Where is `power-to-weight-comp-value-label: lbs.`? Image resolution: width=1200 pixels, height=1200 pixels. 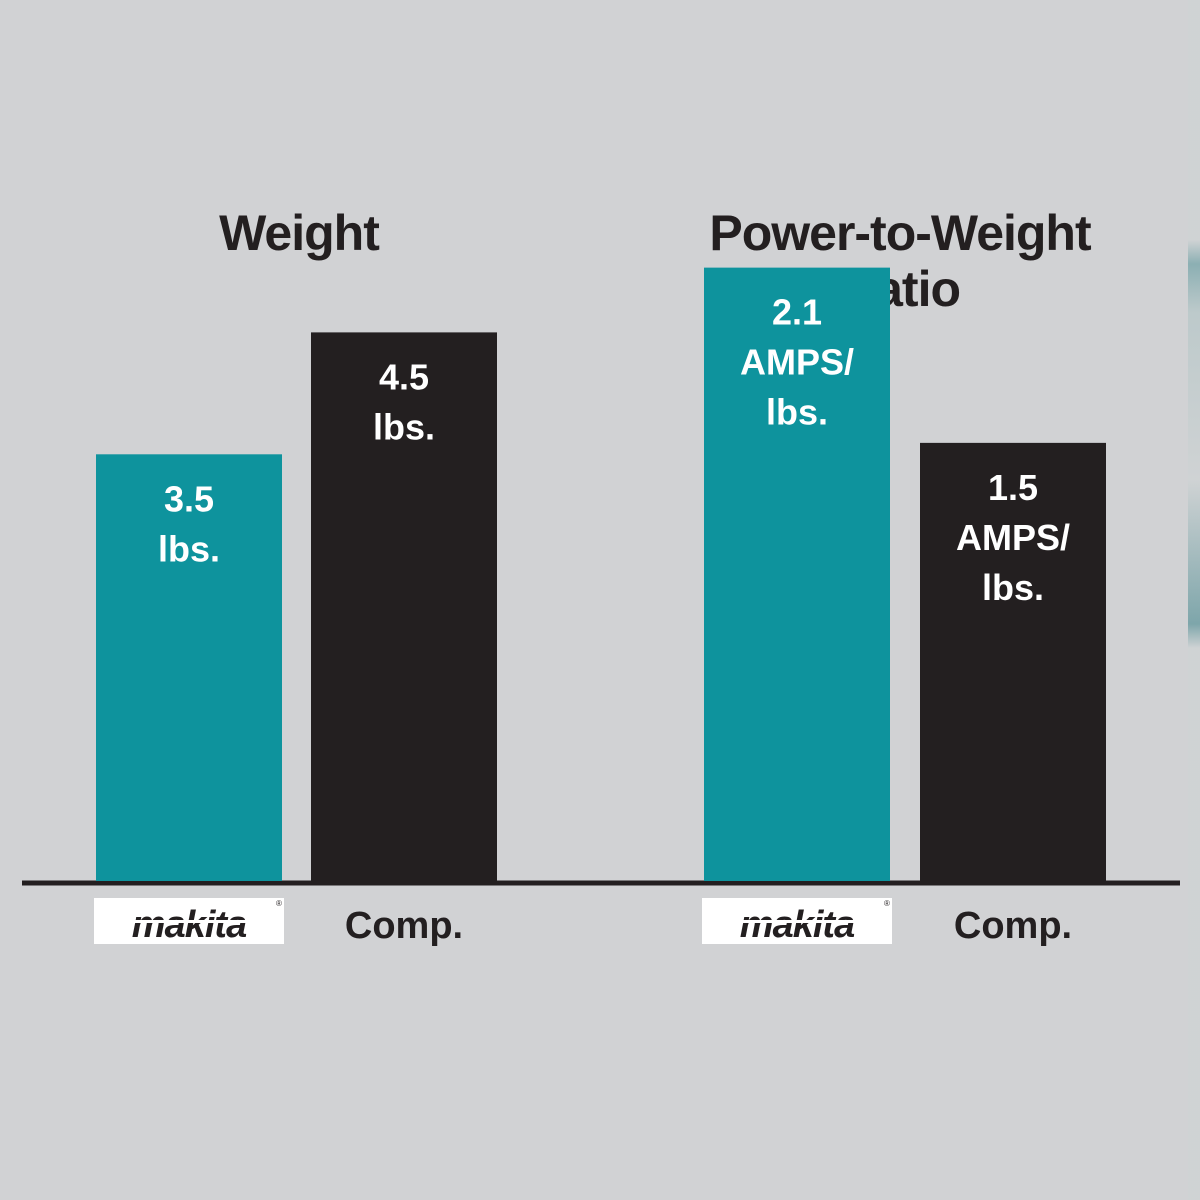
power-to-weight-comp-value-label: lbs. is located at coordinates (1013, 587).